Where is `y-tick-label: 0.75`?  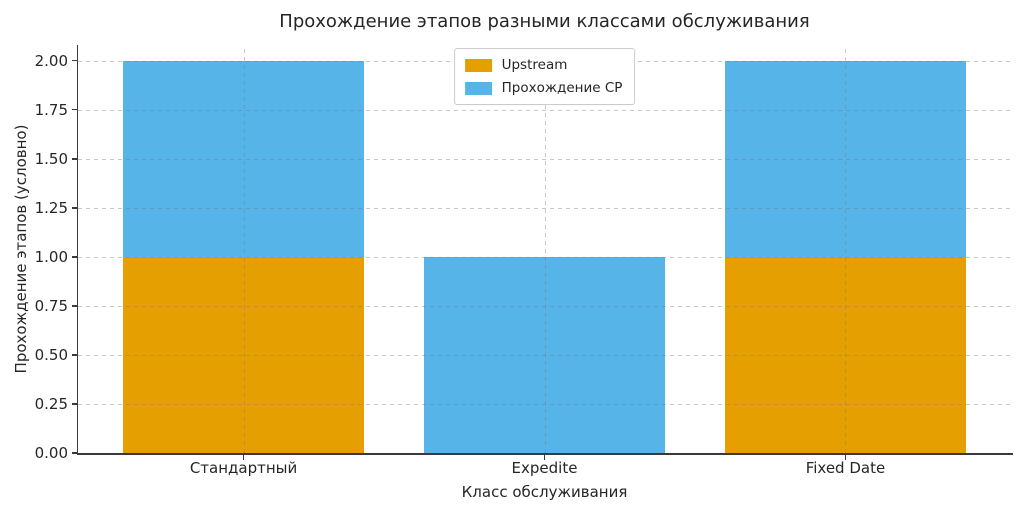 y-tick-label: 0.75 is located at coordinates (51, 305).